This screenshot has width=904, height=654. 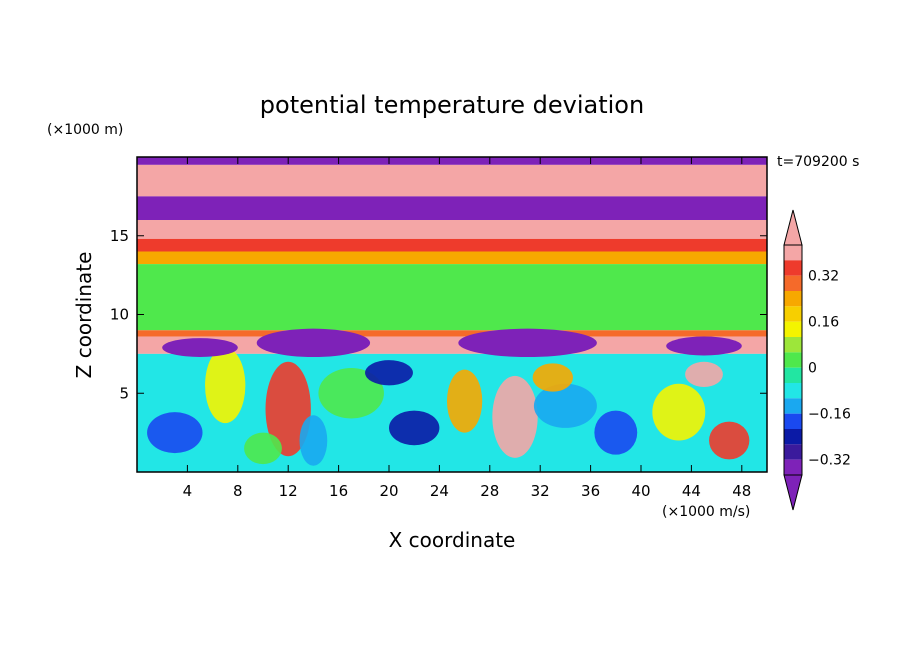 I want to click on x-tick-label: 28, so click(x=489, y=491).